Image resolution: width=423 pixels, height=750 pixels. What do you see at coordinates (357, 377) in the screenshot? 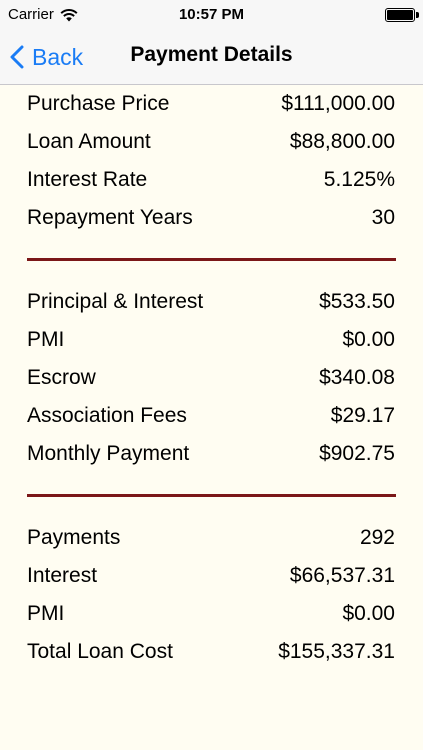
I see `row-value: $340.08` at bounding box center [357, 377].